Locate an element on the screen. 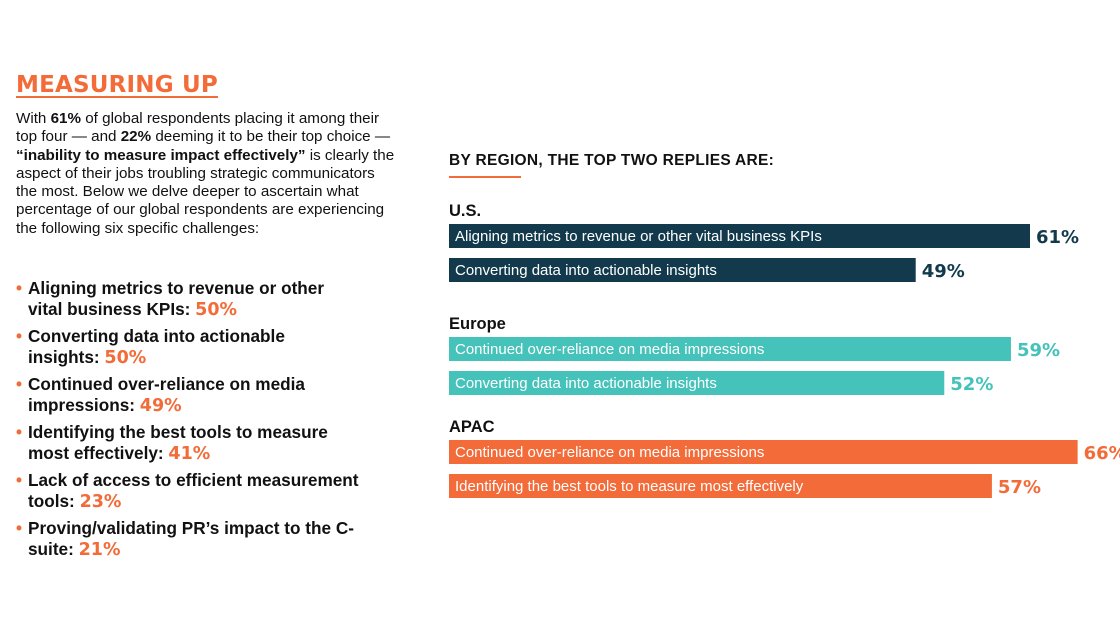  chart-title-rule is located at coordinates (485, 177).